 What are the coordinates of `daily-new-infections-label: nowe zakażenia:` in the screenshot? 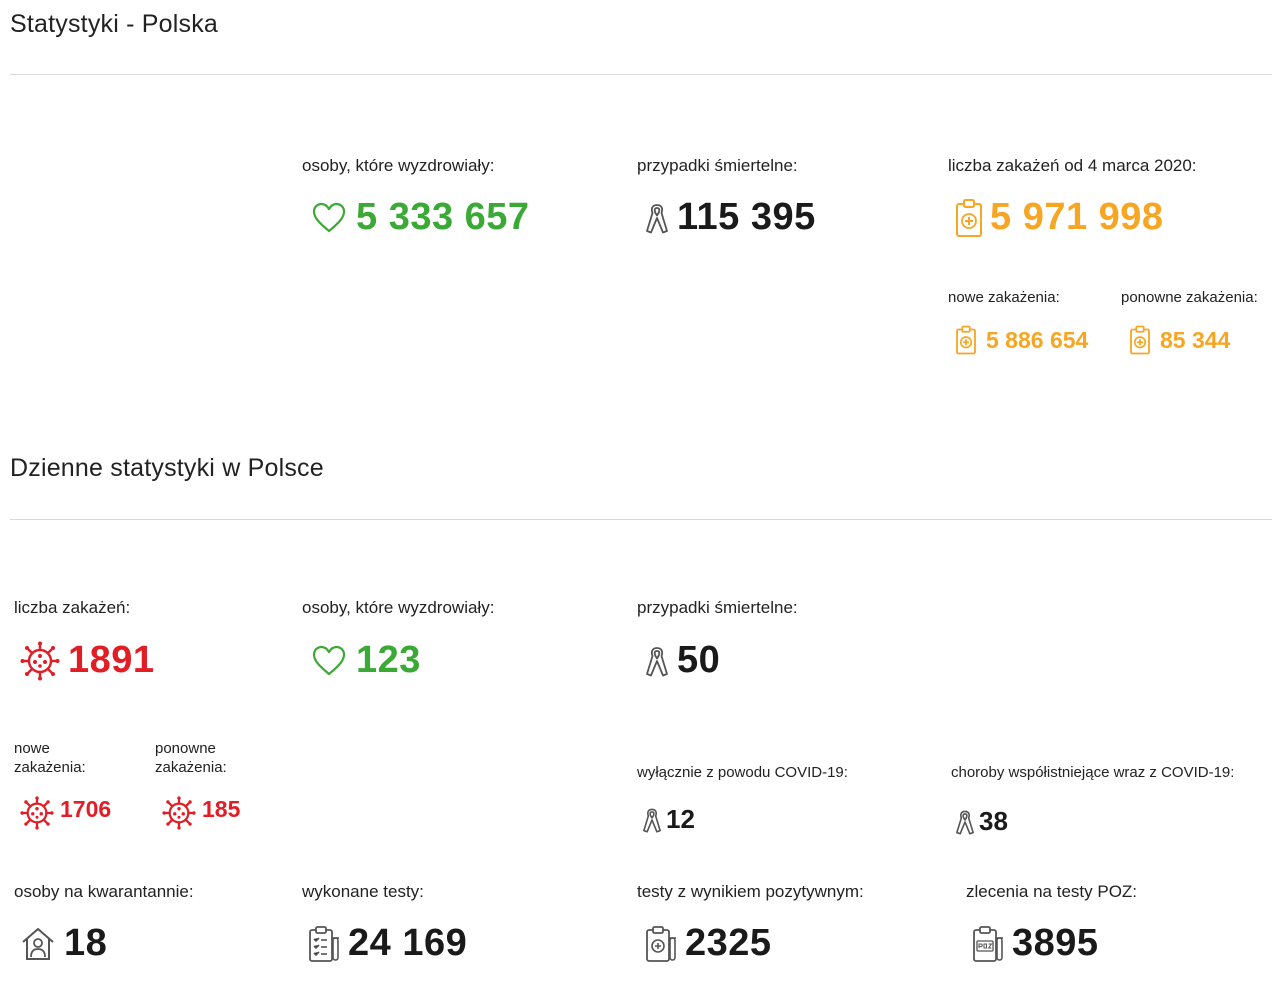 It's located at (50, 758).